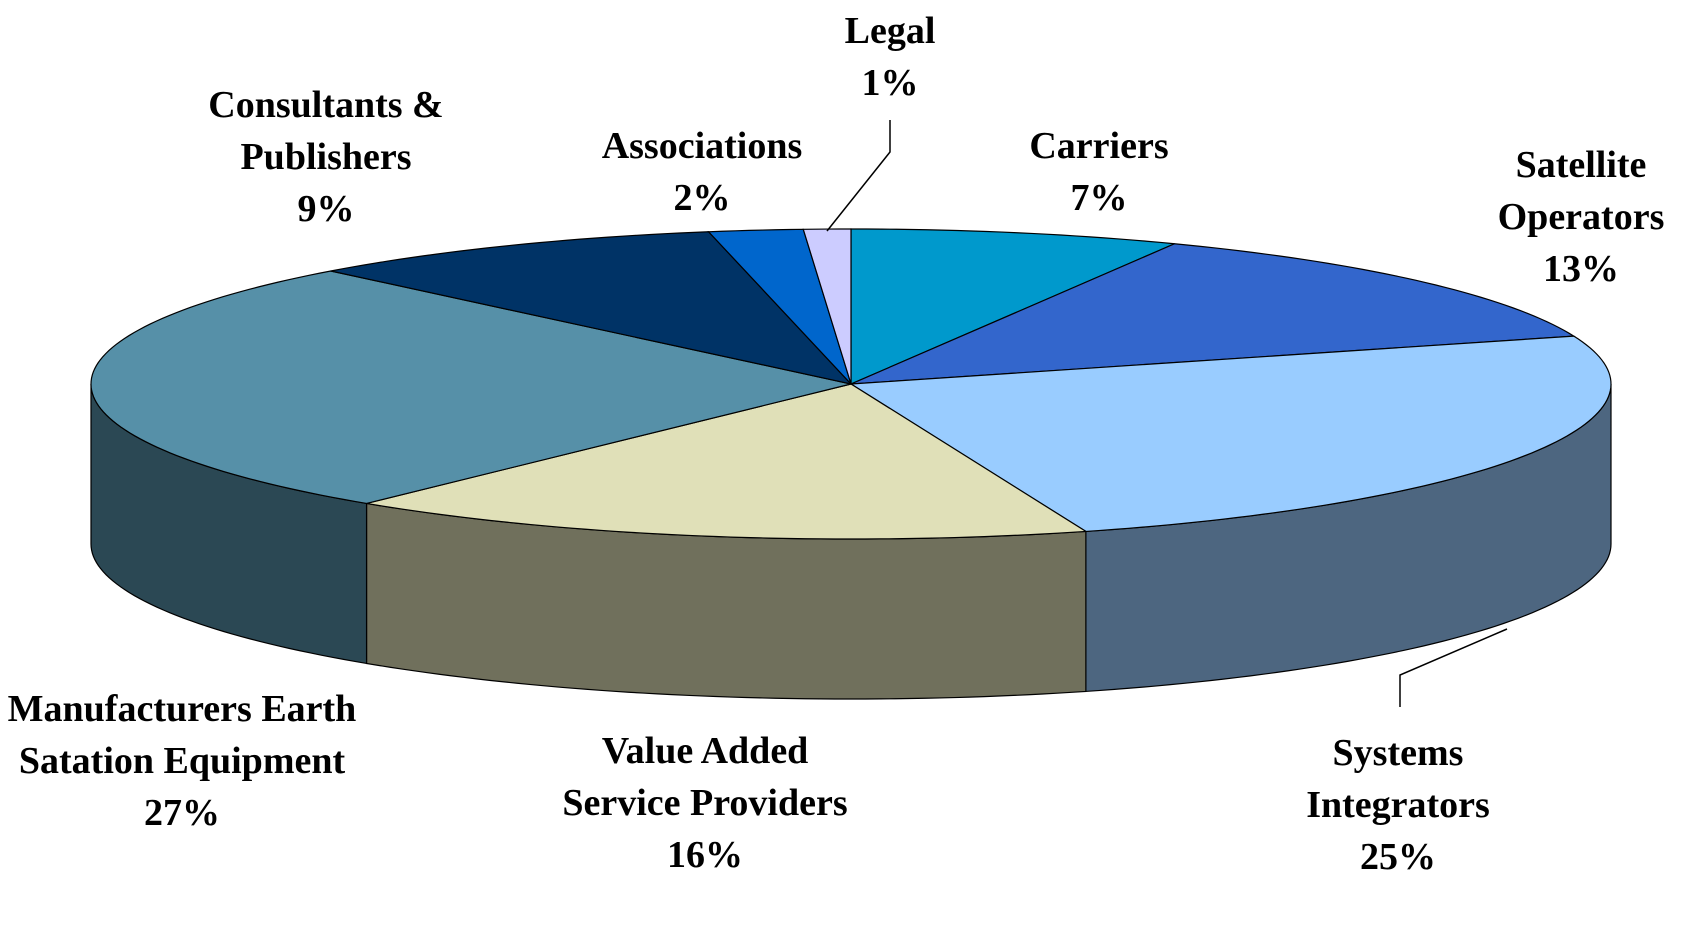  What do you see at coordinates (1398, 779) in the screenshot?
I see `category-label: Systems Integrators` at bounding box center [1398, 779].